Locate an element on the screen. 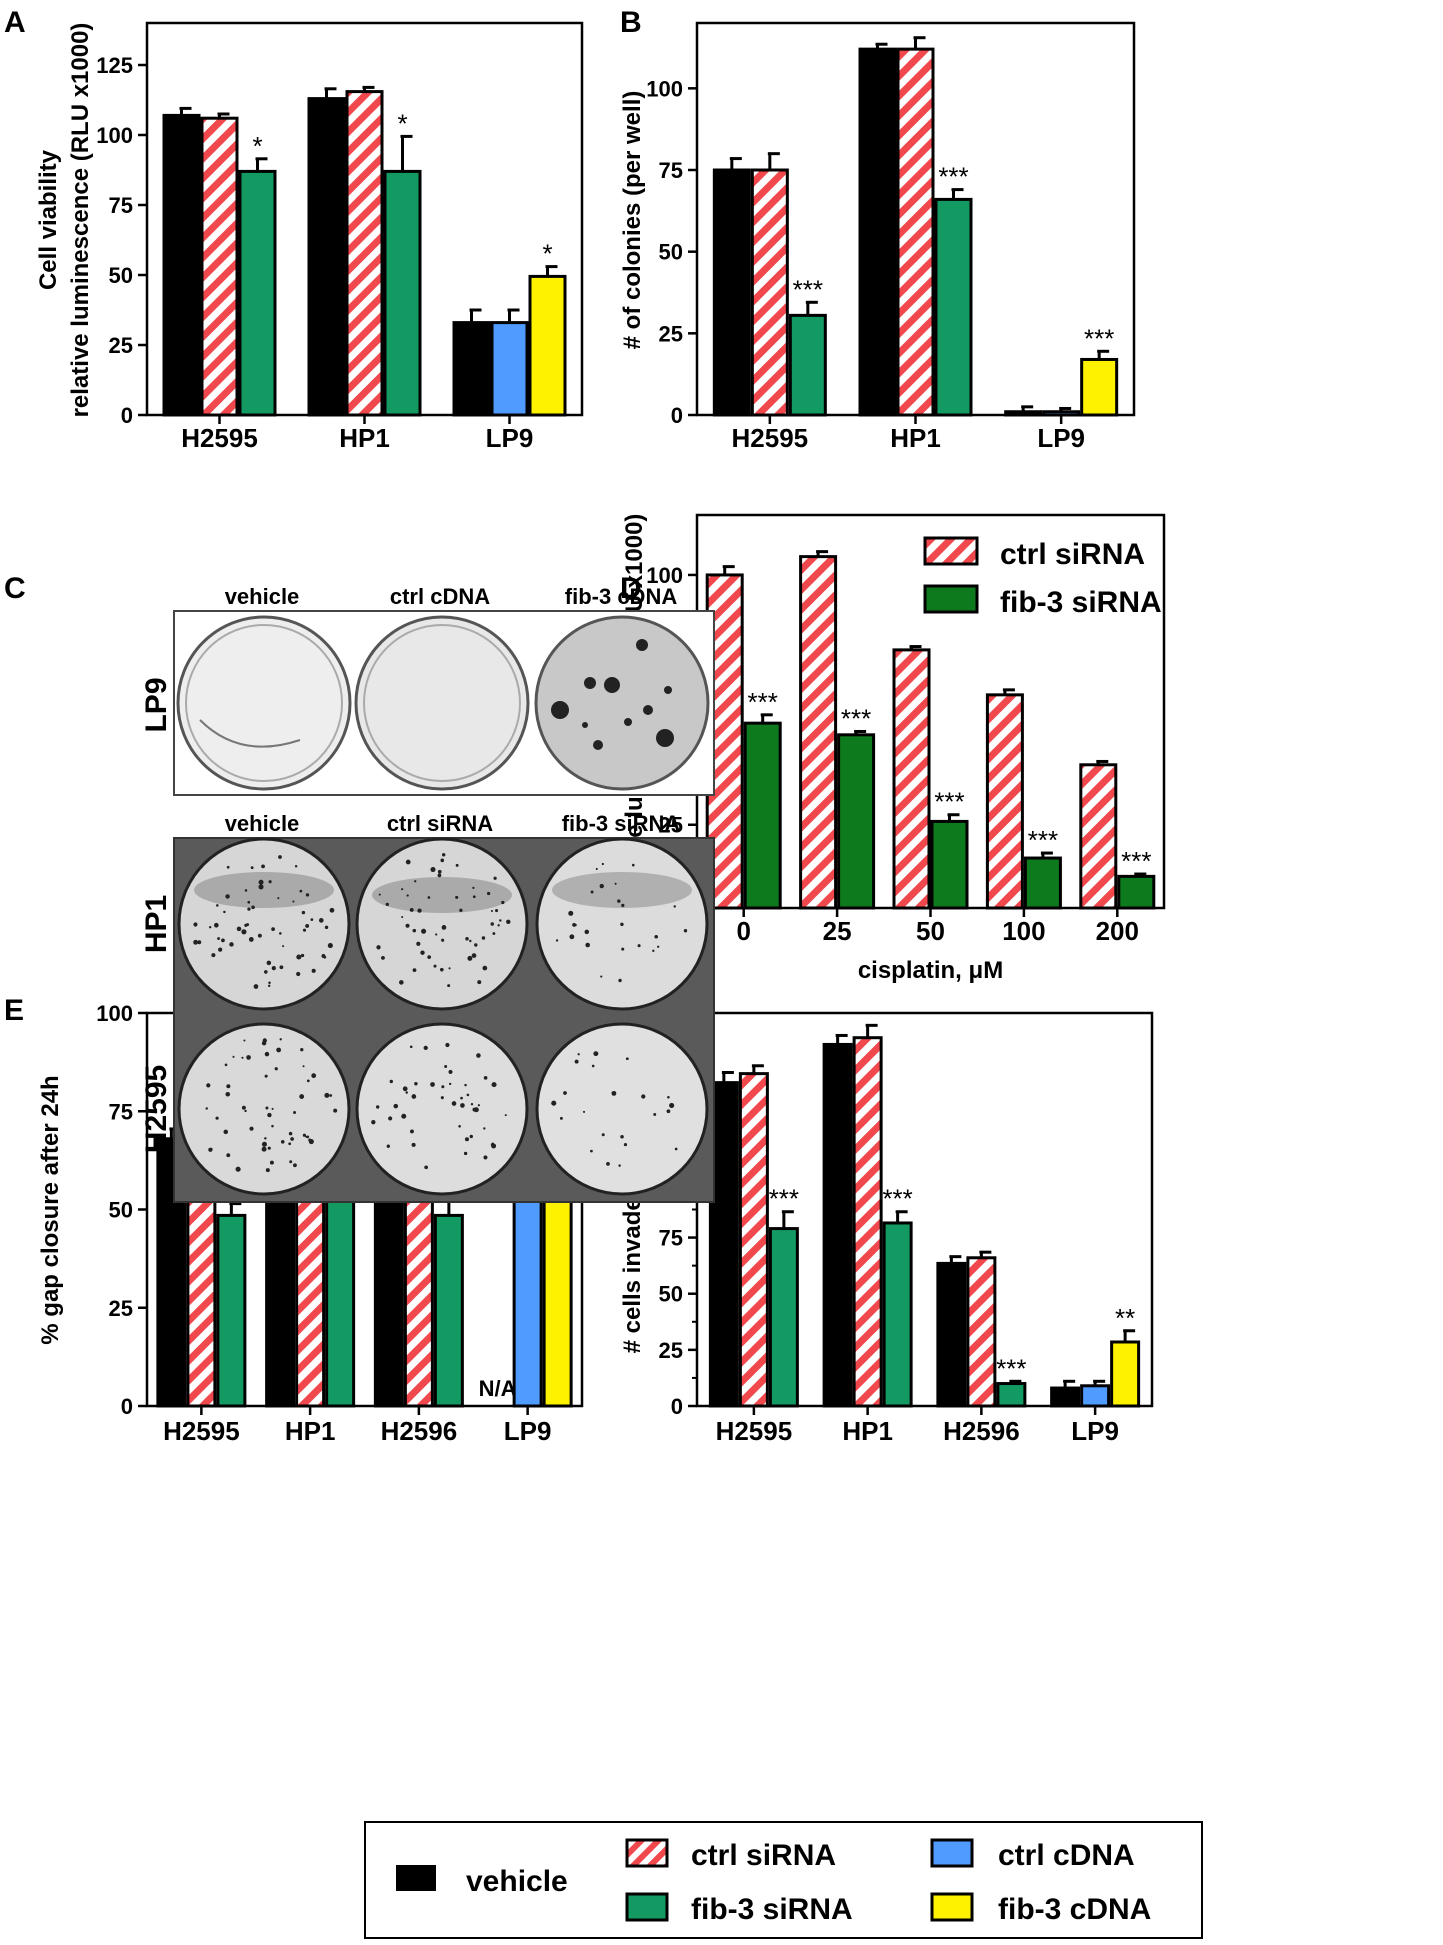 The height and width of the screenshot is (1945, 1443). x-category-label: 0 is located at coordinates (743, 931).